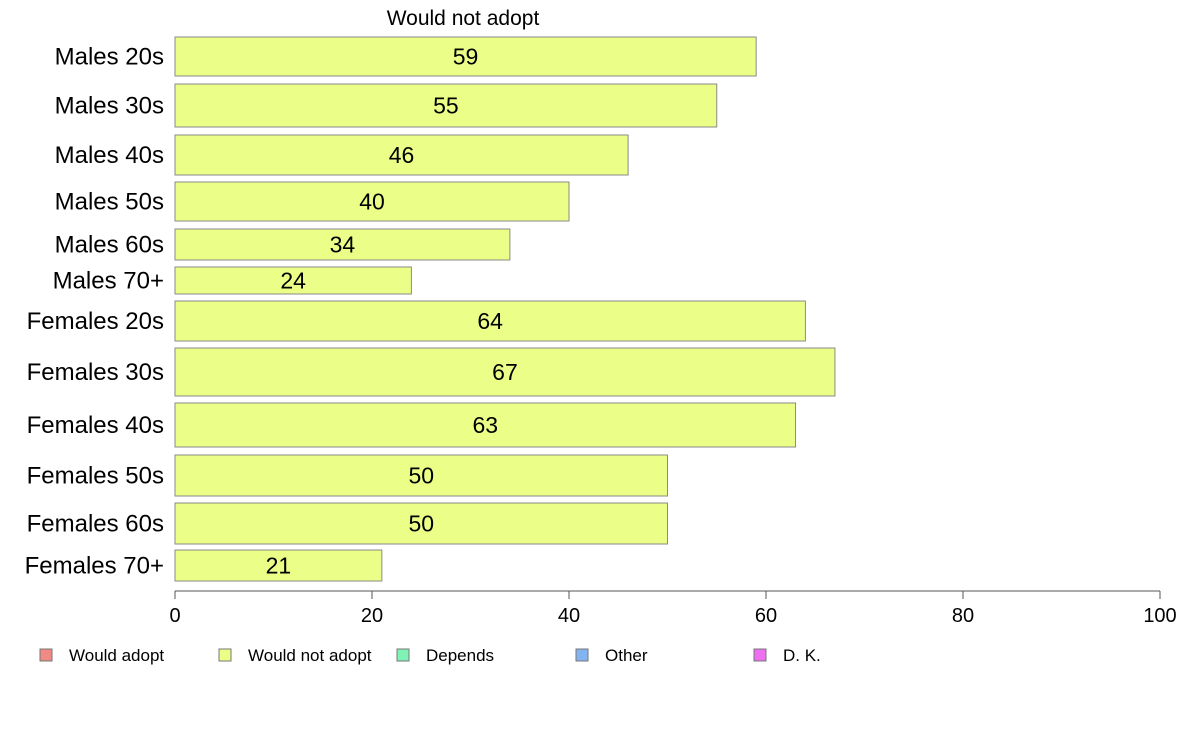 Image resolution: width=1188 pixels, height=741 pixels. What do you see at coordinates (460, 655) in the screenshot?
I see `legend-label: Depends` at bounding box center [460, 655].